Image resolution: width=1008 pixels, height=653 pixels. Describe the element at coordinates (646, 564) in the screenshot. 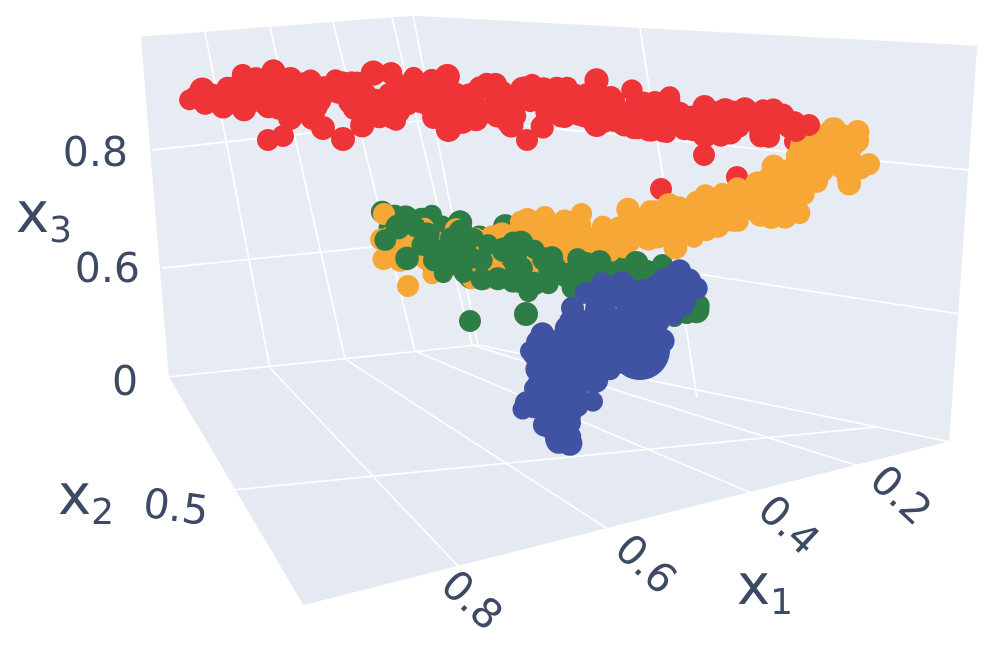

I see `tick-label-x1-0.6: 0.6` at that location.